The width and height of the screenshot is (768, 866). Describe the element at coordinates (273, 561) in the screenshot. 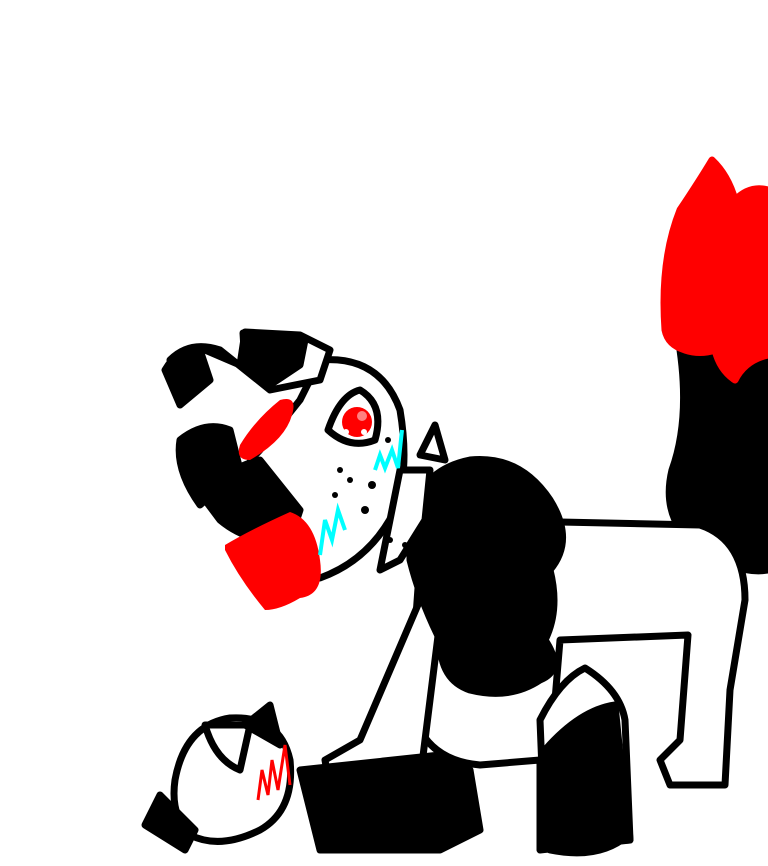

I see `blood-mouth` at that location.